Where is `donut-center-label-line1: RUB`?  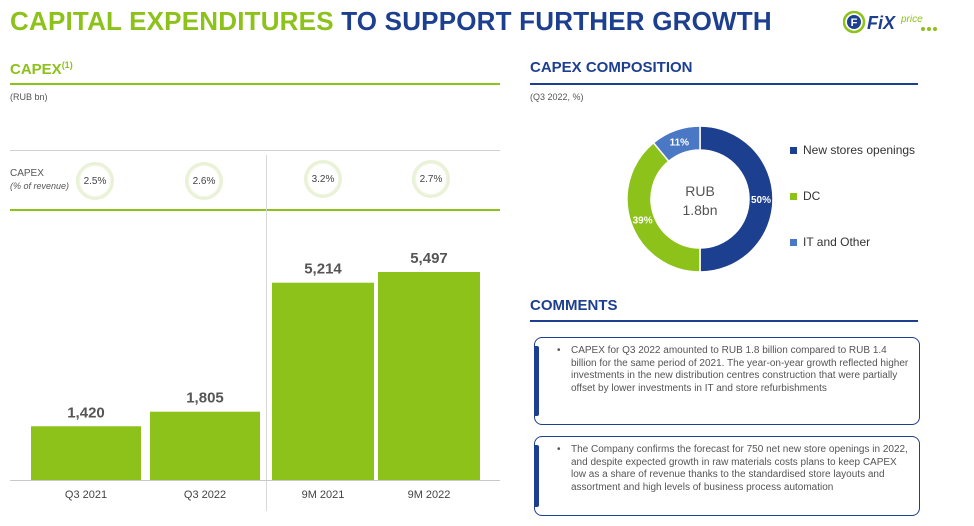 donut-center-label-line1: RUB is located at coordinates (700, 191).